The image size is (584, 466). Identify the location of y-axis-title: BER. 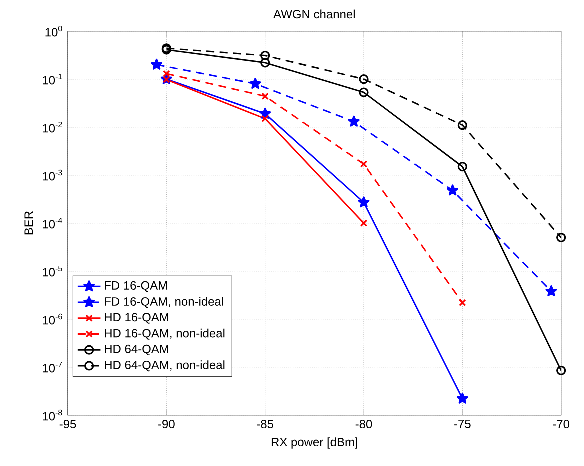
(29, 223).